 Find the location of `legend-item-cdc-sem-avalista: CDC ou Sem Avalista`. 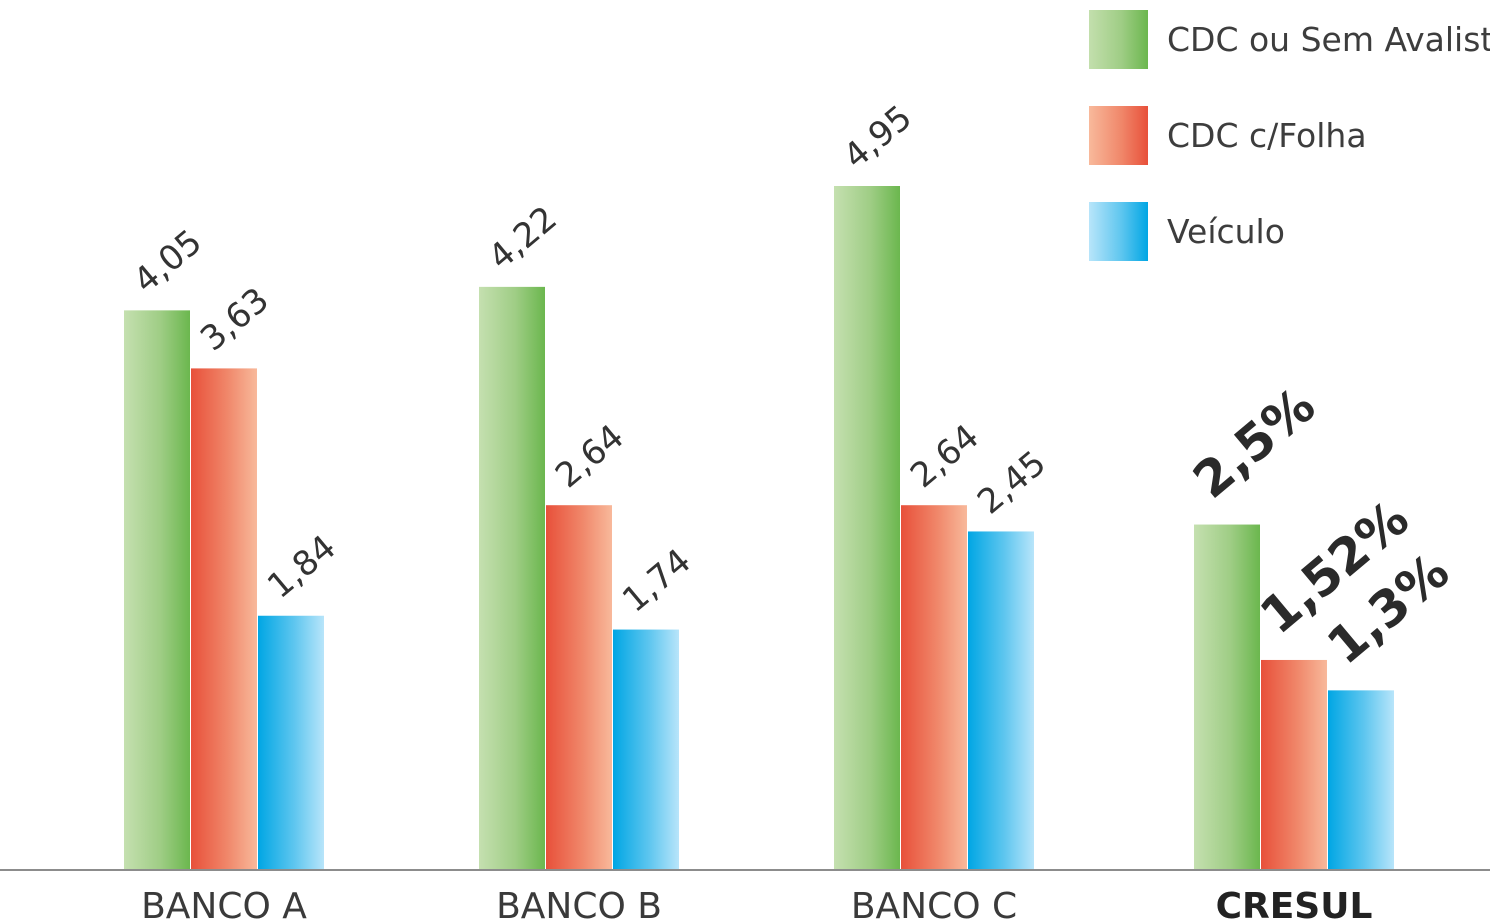

legend-item-cdc-sem-avalista: CDC ou Sem Avalista is located at coordinates (1289, 40).